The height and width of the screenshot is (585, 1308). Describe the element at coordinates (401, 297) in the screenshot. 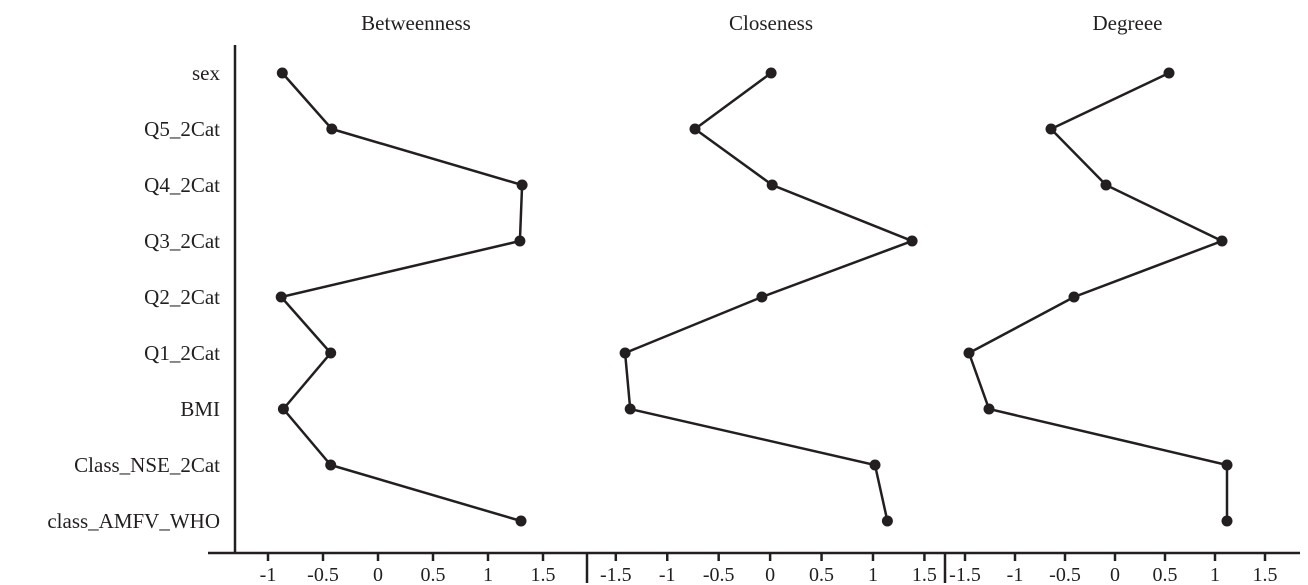

I see `series-line-betweenness` at that location.